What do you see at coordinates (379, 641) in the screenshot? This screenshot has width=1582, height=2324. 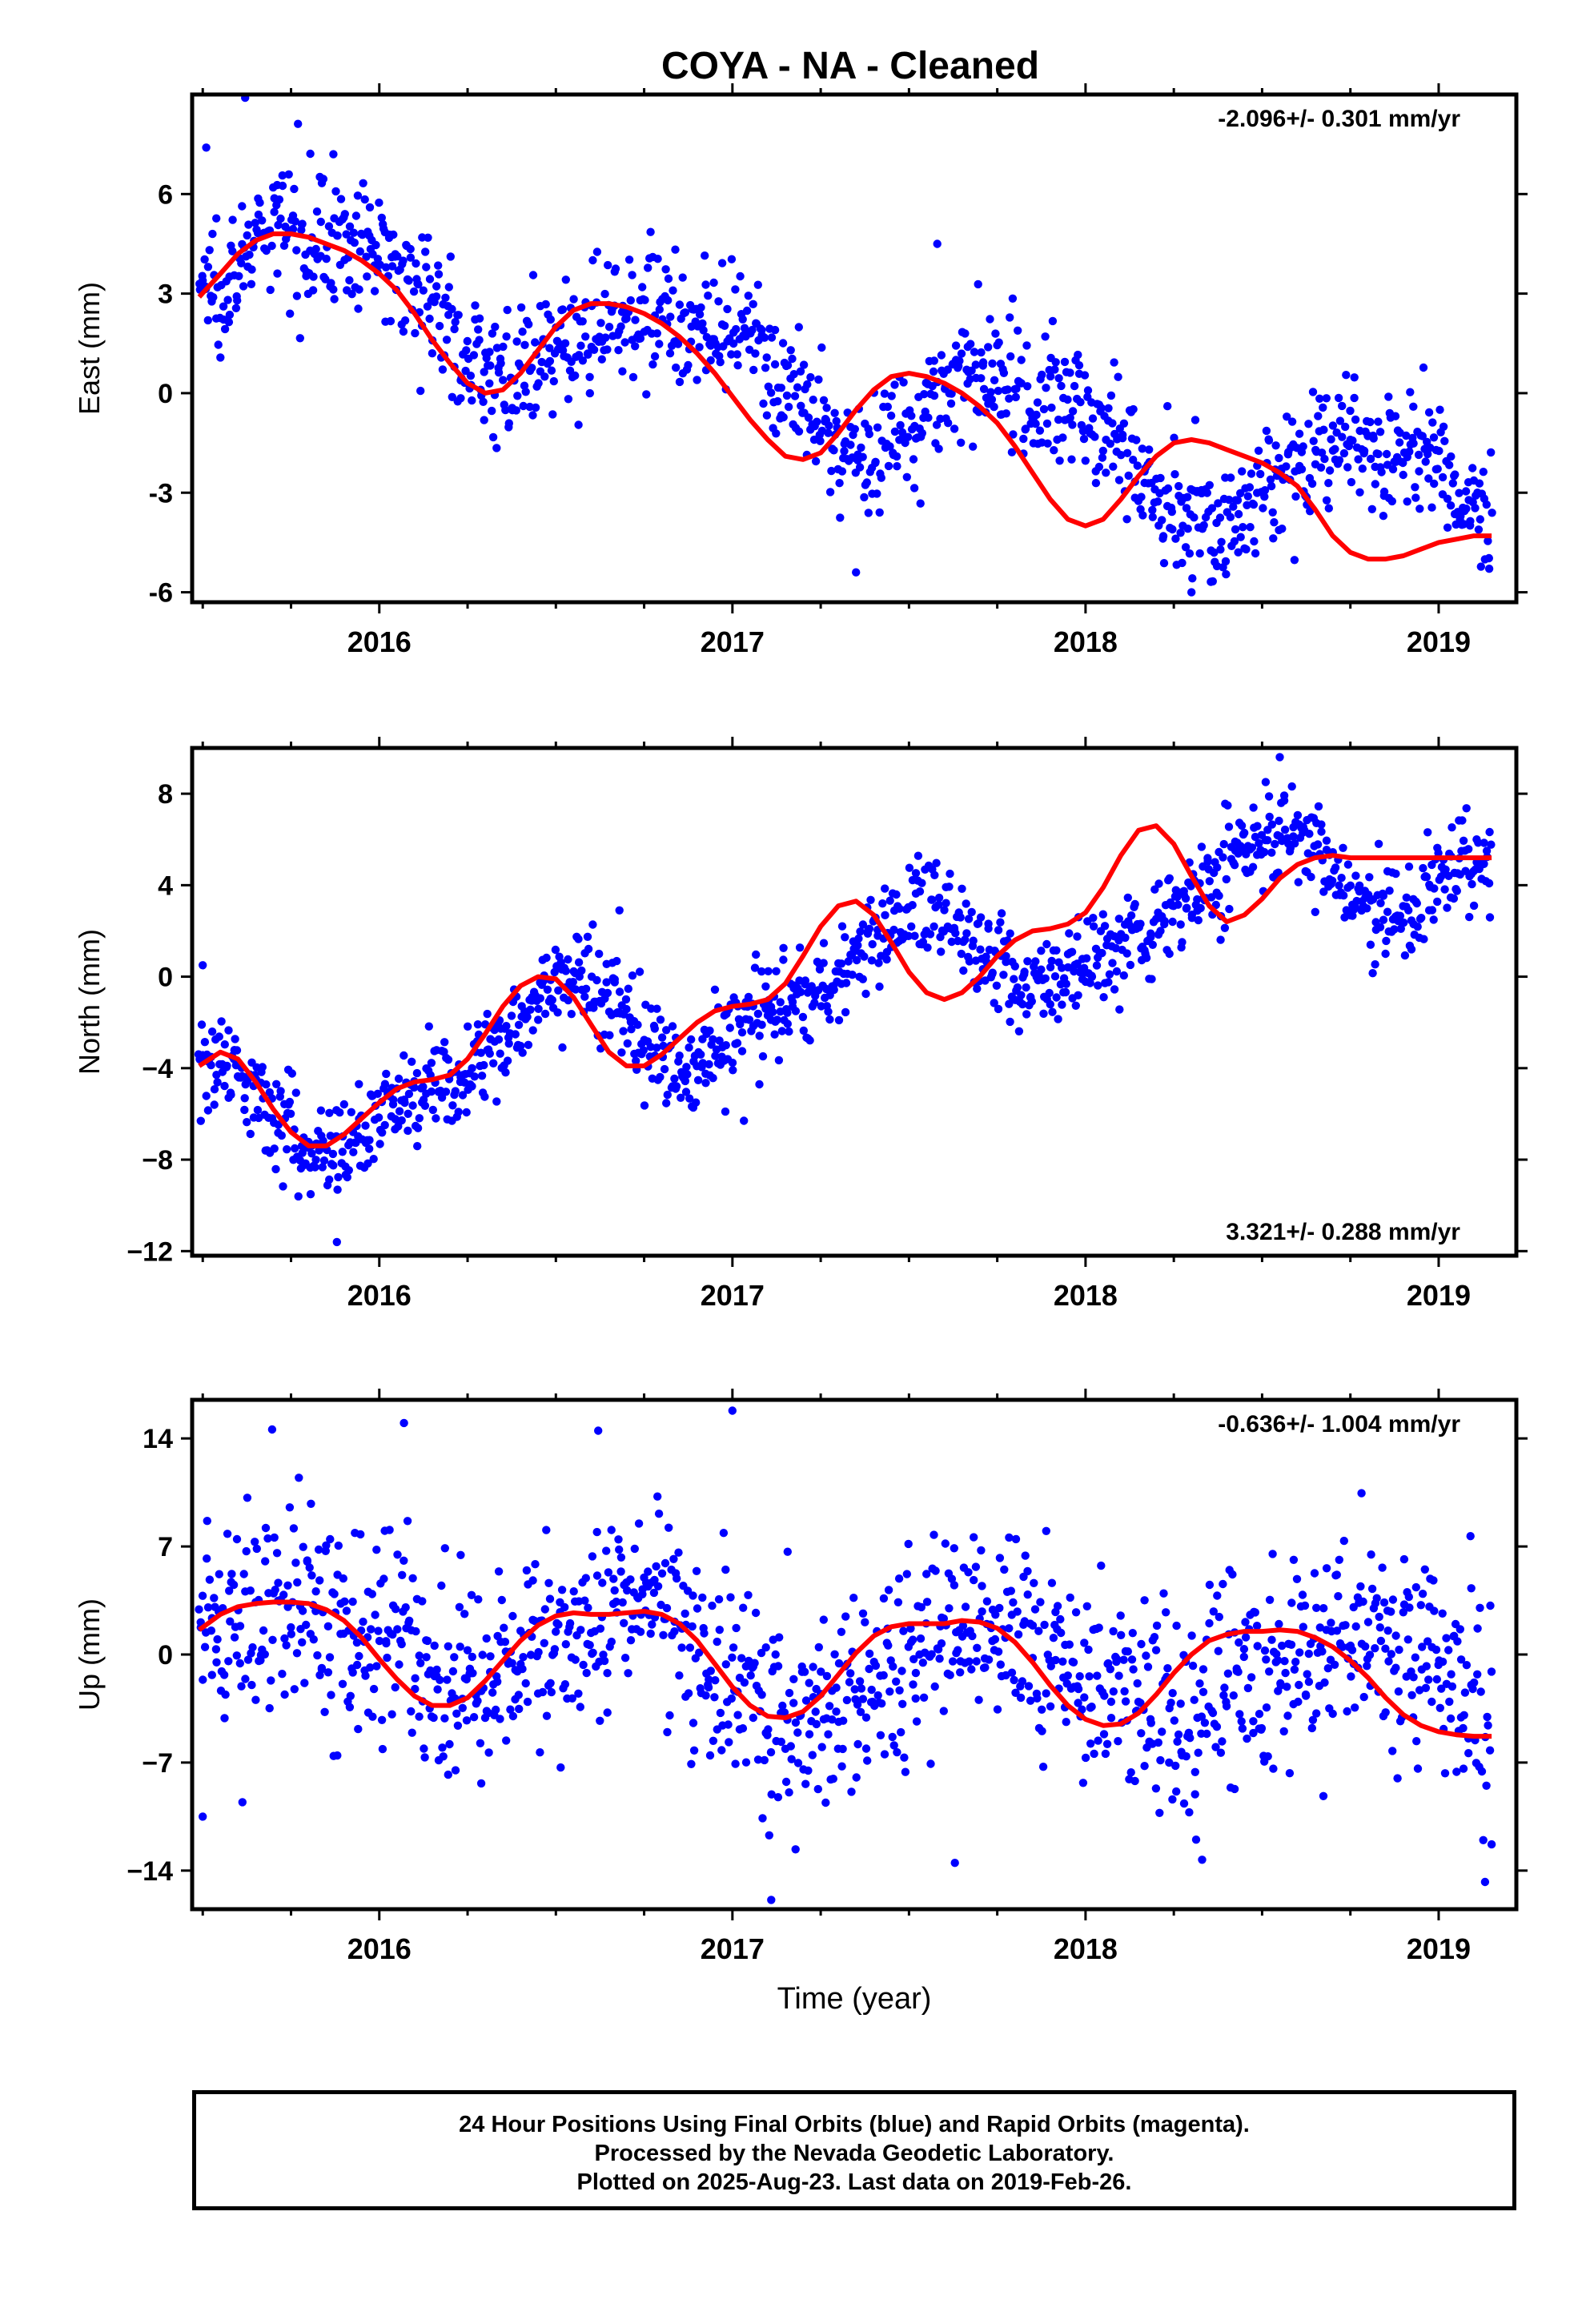 I see `x-tick-label: 2016` at bounding box center [379, 641].